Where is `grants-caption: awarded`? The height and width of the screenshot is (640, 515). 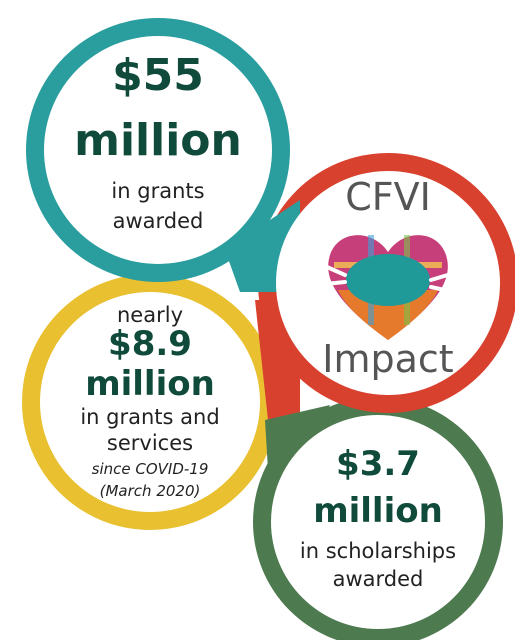
grants-caption: awarded is located at coordinates (158, 221).